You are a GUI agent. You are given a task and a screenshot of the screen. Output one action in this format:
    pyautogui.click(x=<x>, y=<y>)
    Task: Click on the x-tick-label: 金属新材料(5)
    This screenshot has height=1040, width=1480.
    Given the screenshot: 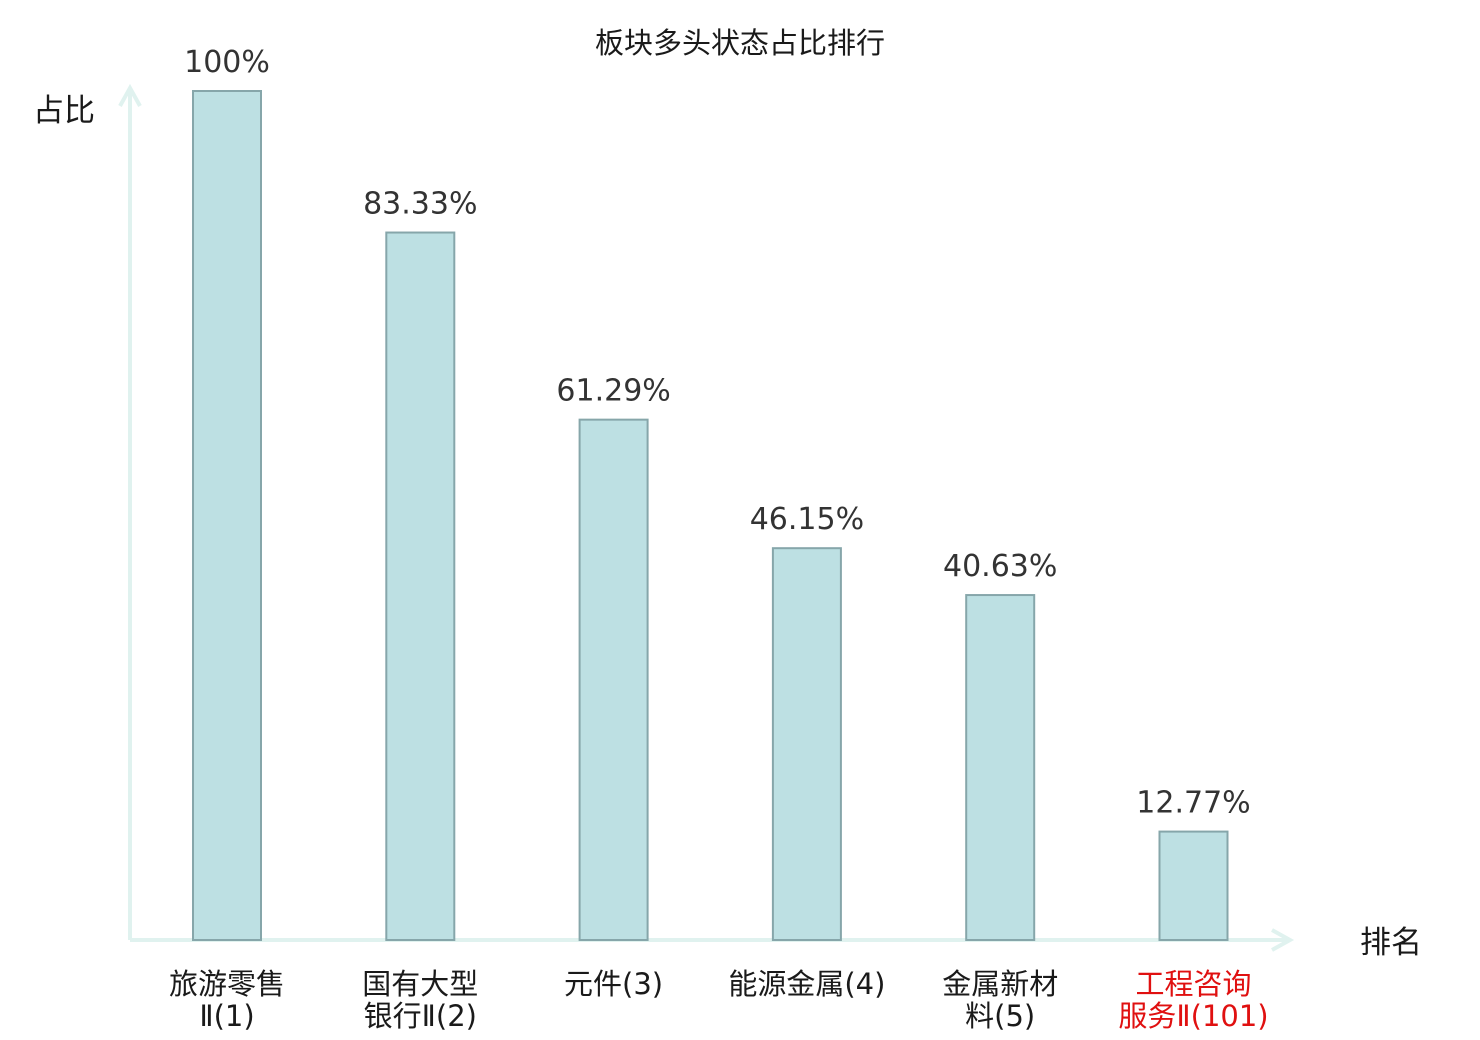 What is the action you would take?
    pyautogui.click(x=1000, y=1000)
    